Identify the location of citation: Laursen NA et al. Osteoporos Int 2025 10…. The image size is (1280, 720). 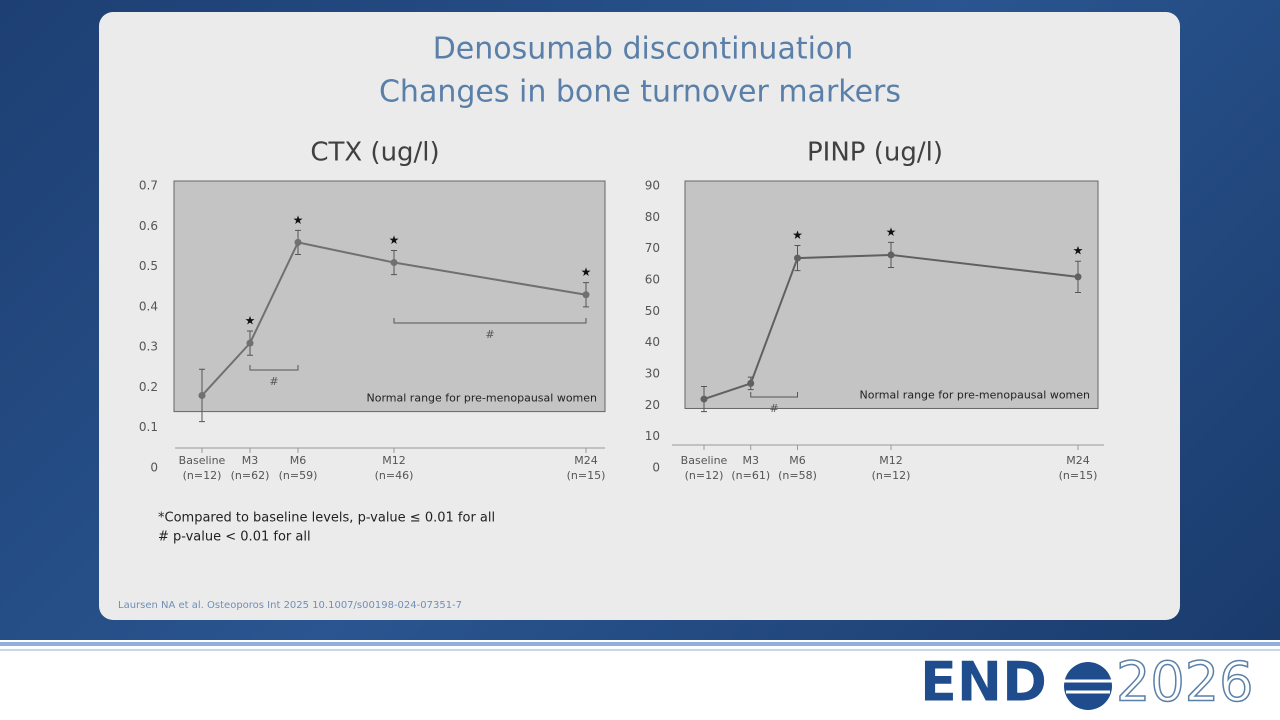
(290, 605).